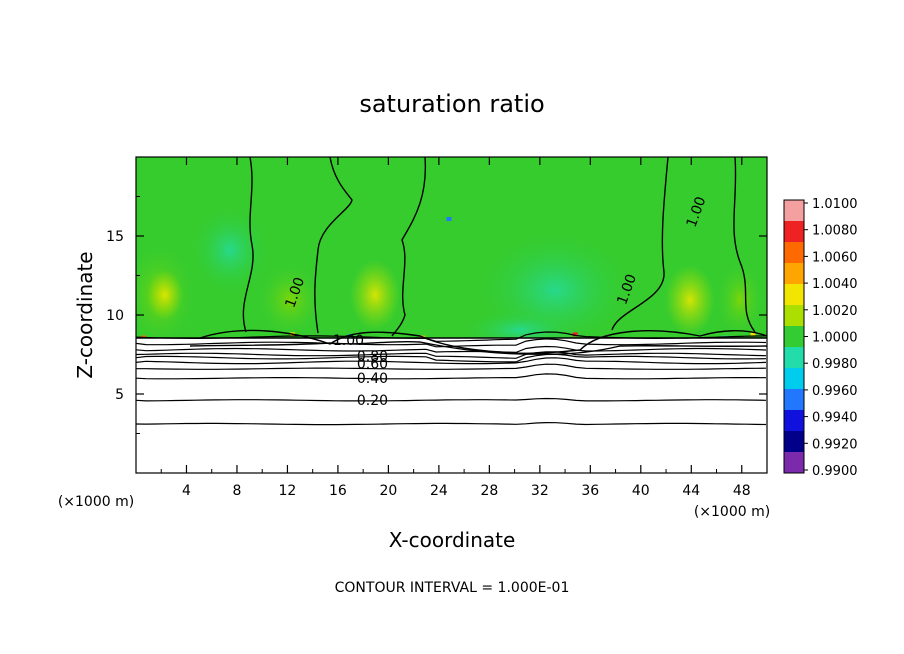 The height and width of the screenshot is (654, 904). Describe the element at coordinates (835, 204) in the screenshot. I see `colorbar-label: 1.0100` at that location.